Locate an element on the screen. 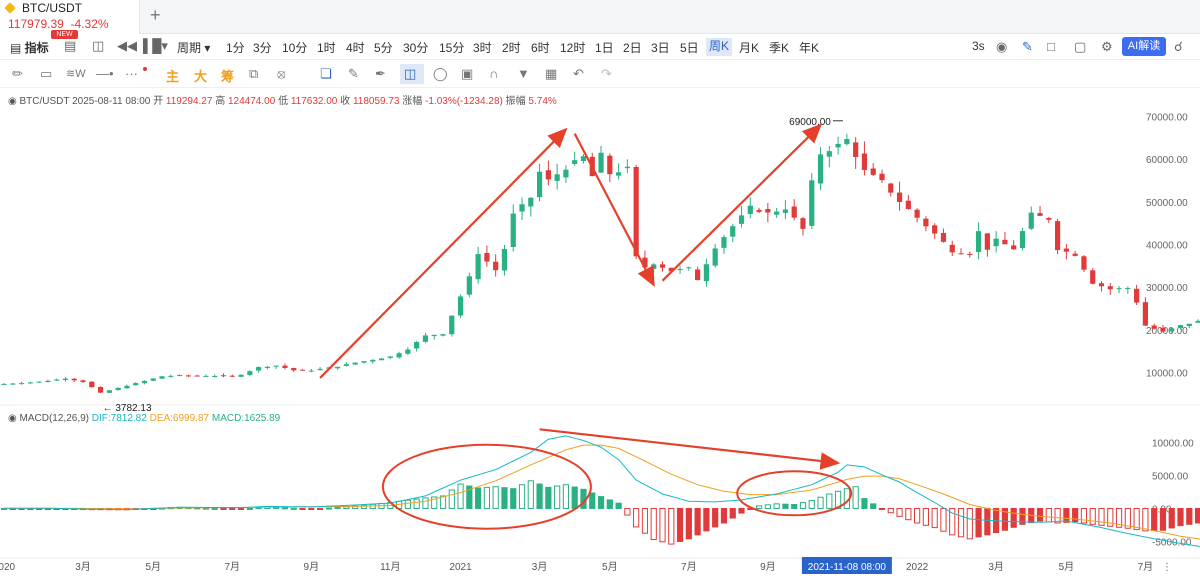  layers-icon: ❏ is located at coordinates (326, 73).